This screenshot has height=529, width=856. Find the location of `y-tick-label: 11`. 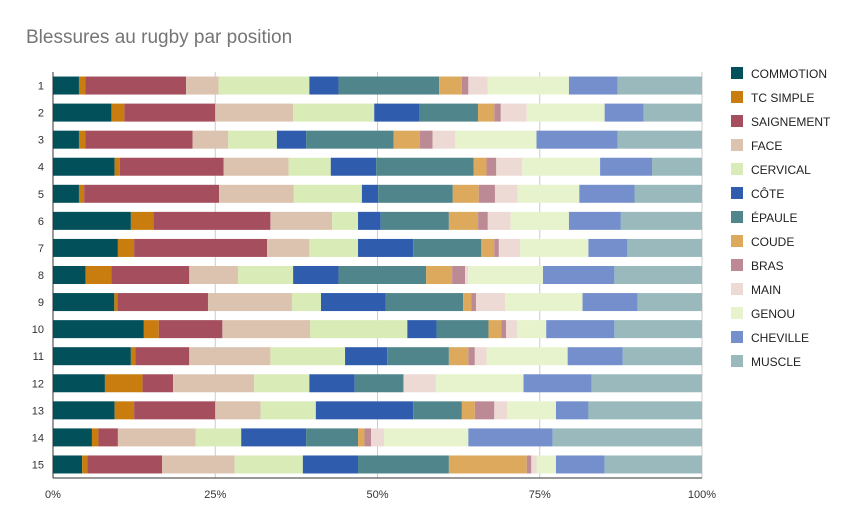

y-tick-label: 11 is located at coordinates (38, 357).